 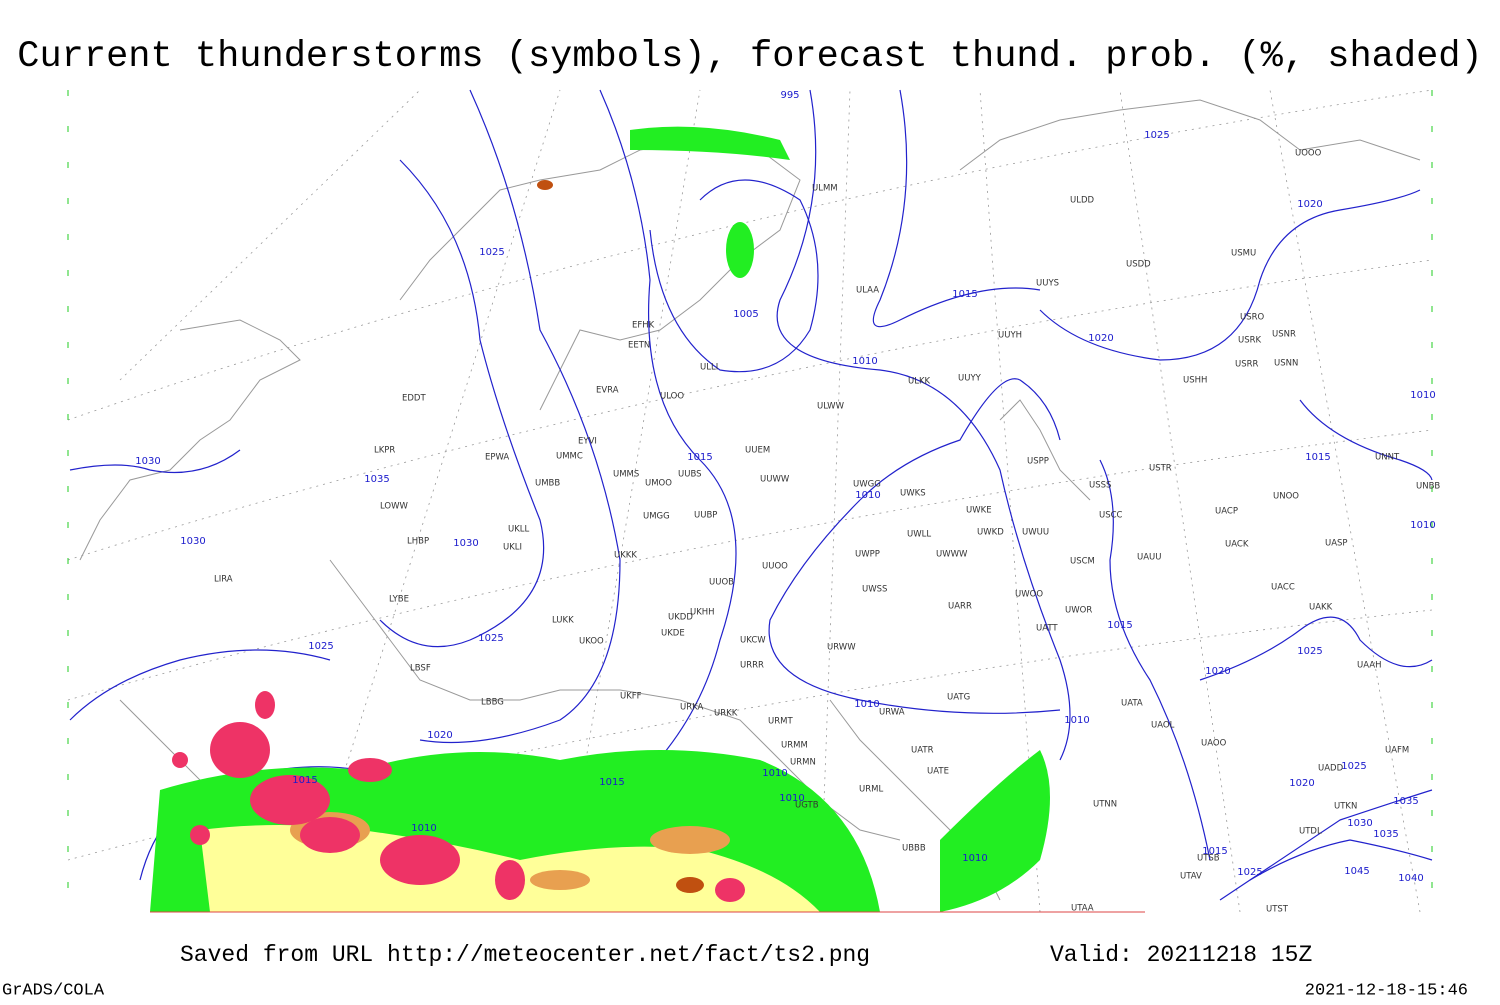 What do you see at coordinates (1277, 910) in the screenshot?
I see `station-label: UTST` at bounding box center [1277, 910].